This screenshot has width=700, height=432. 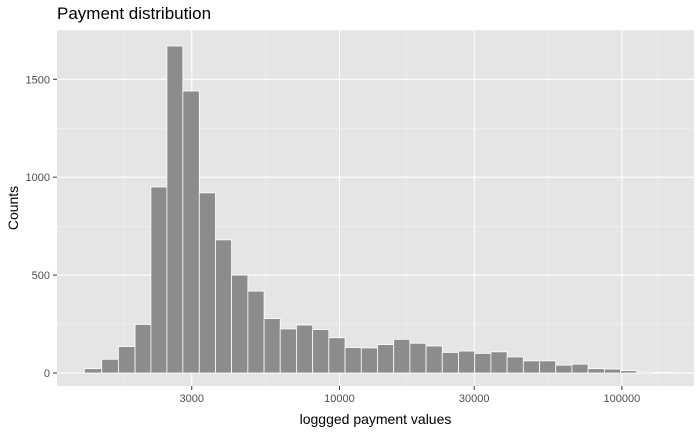 What do you see at coordinates (339, 399) in the screenshot?
I see `x-tick-label: 10000` at bounding box center [339, 399].